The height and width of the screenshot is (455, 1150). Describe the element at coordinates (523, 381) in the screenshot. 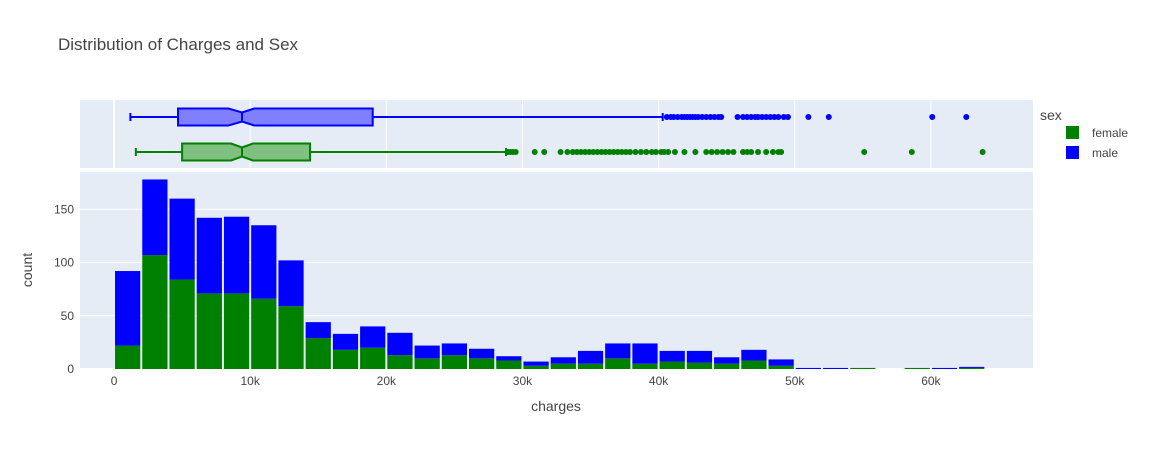

I see `x-tick-label: 30k` at that location.